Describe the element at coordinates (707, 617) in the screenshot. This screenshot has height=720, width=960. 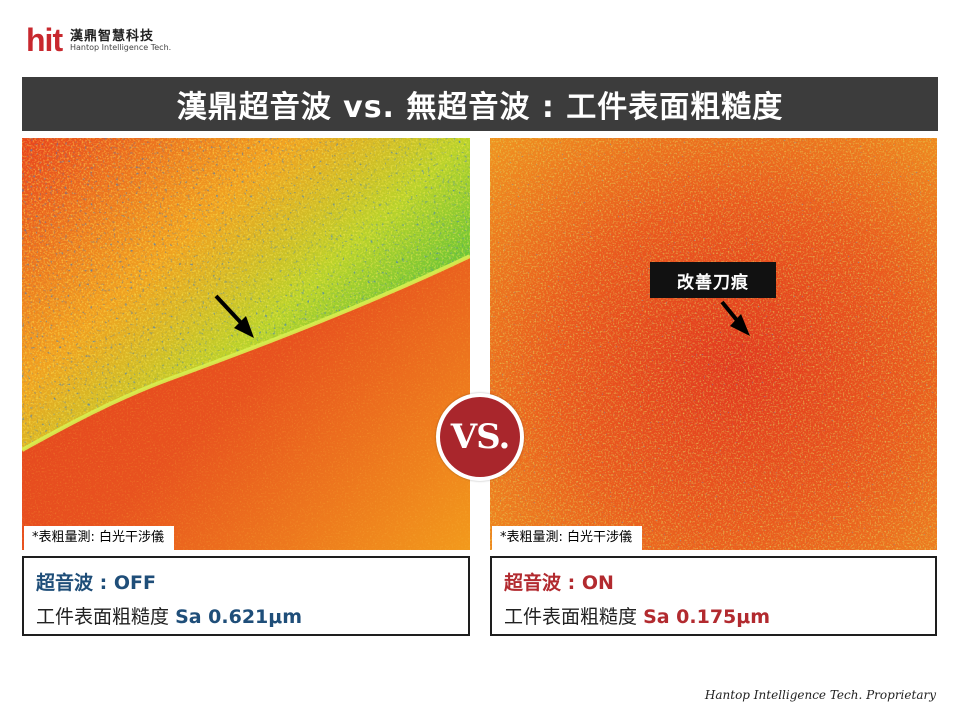
I see `roughness-value: Sa 0.175μm` at that location.